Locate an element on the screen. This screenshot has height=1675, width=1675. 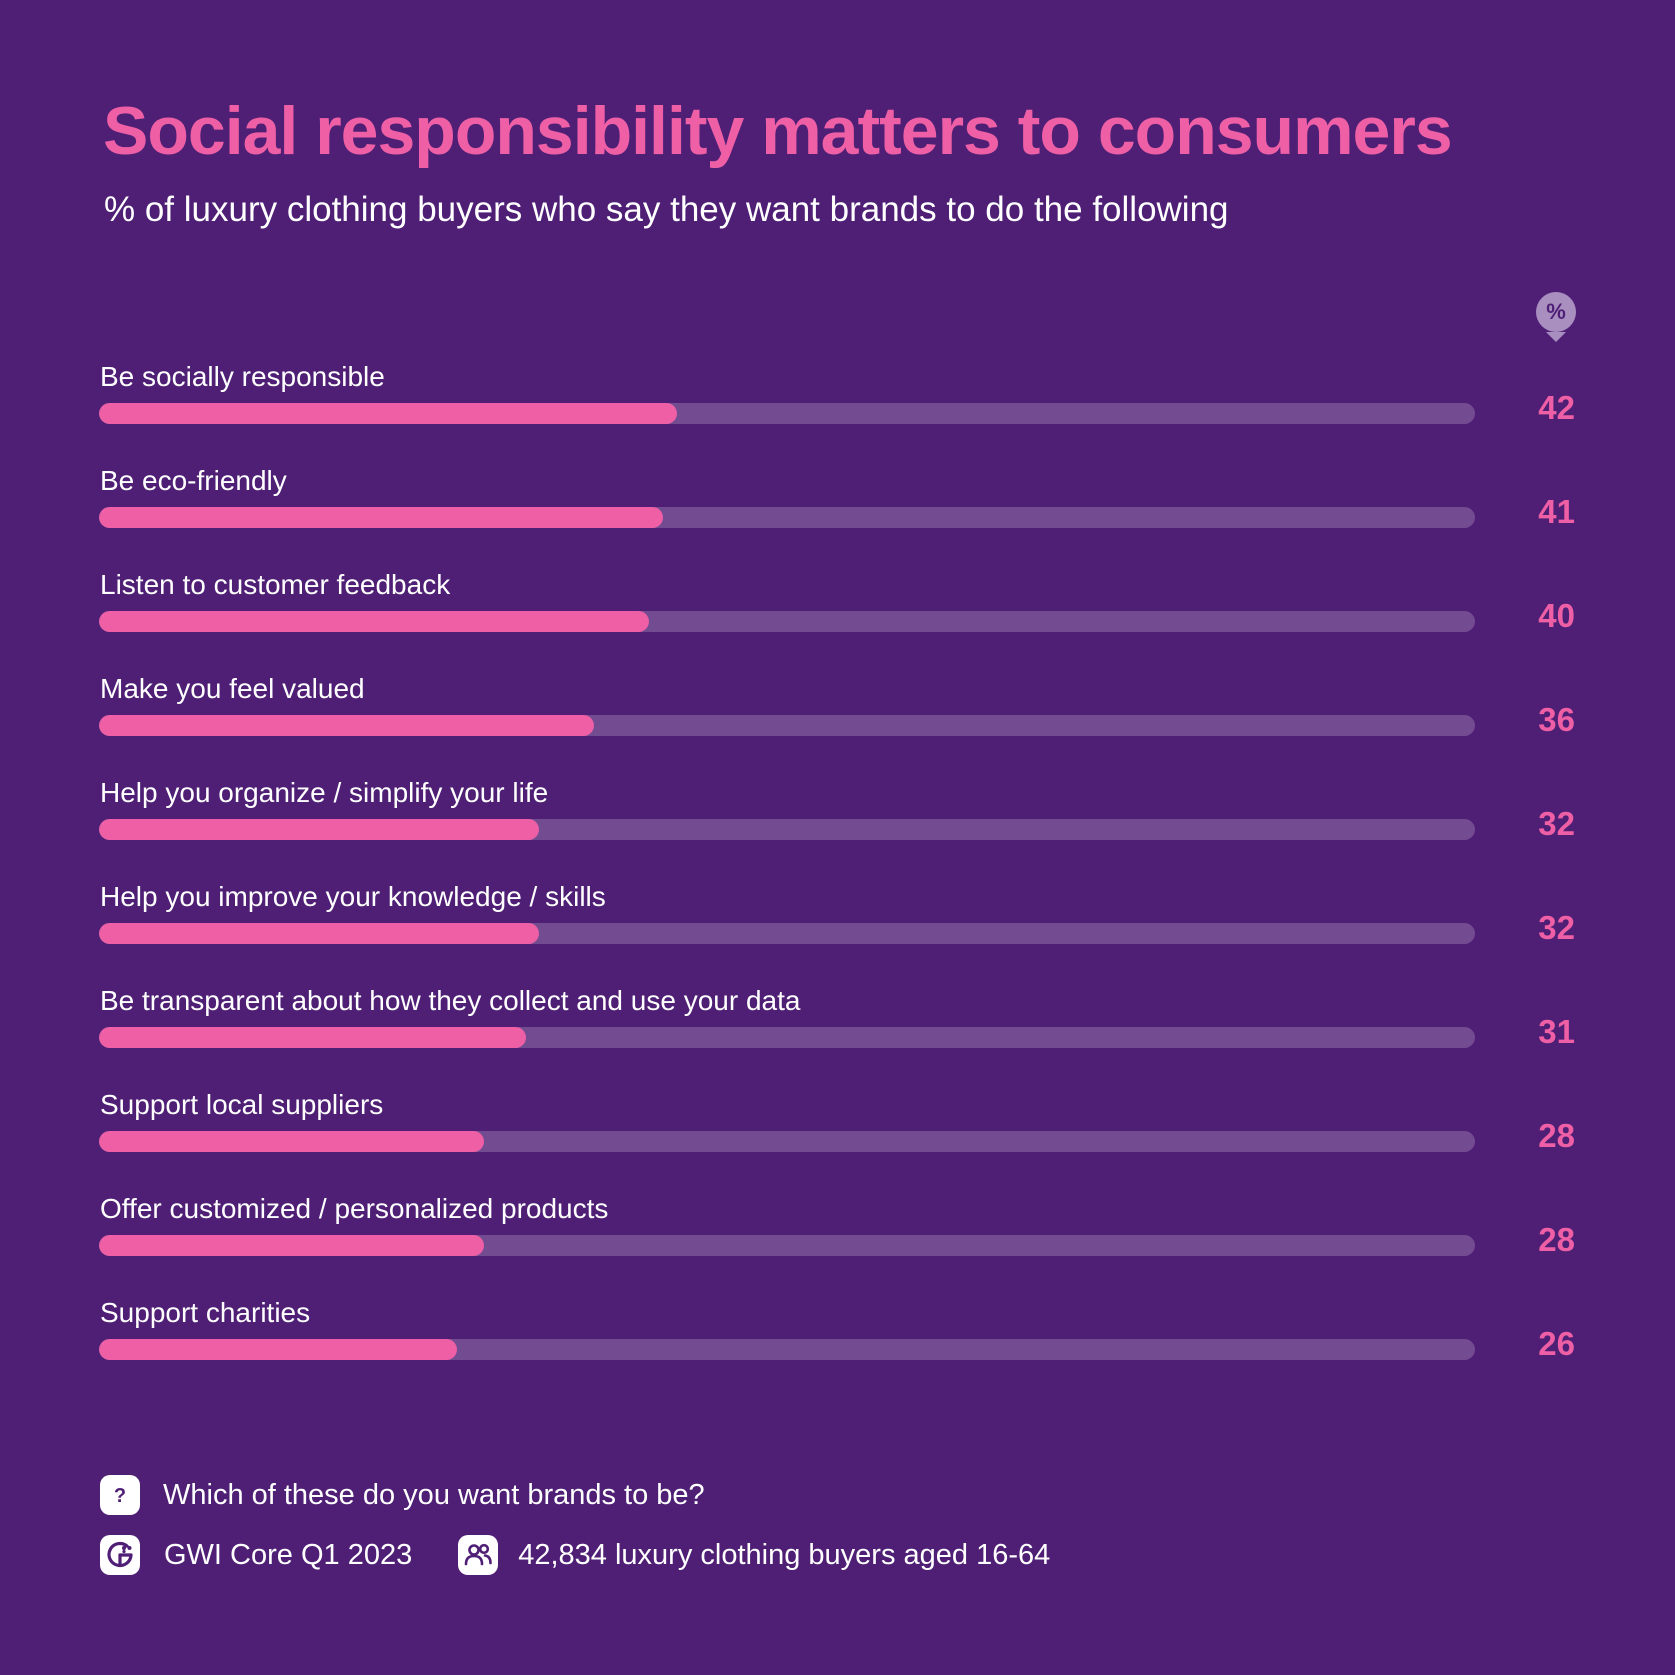
bar-row: Support local suppliers 28 is located at coordinates (837, 1142).